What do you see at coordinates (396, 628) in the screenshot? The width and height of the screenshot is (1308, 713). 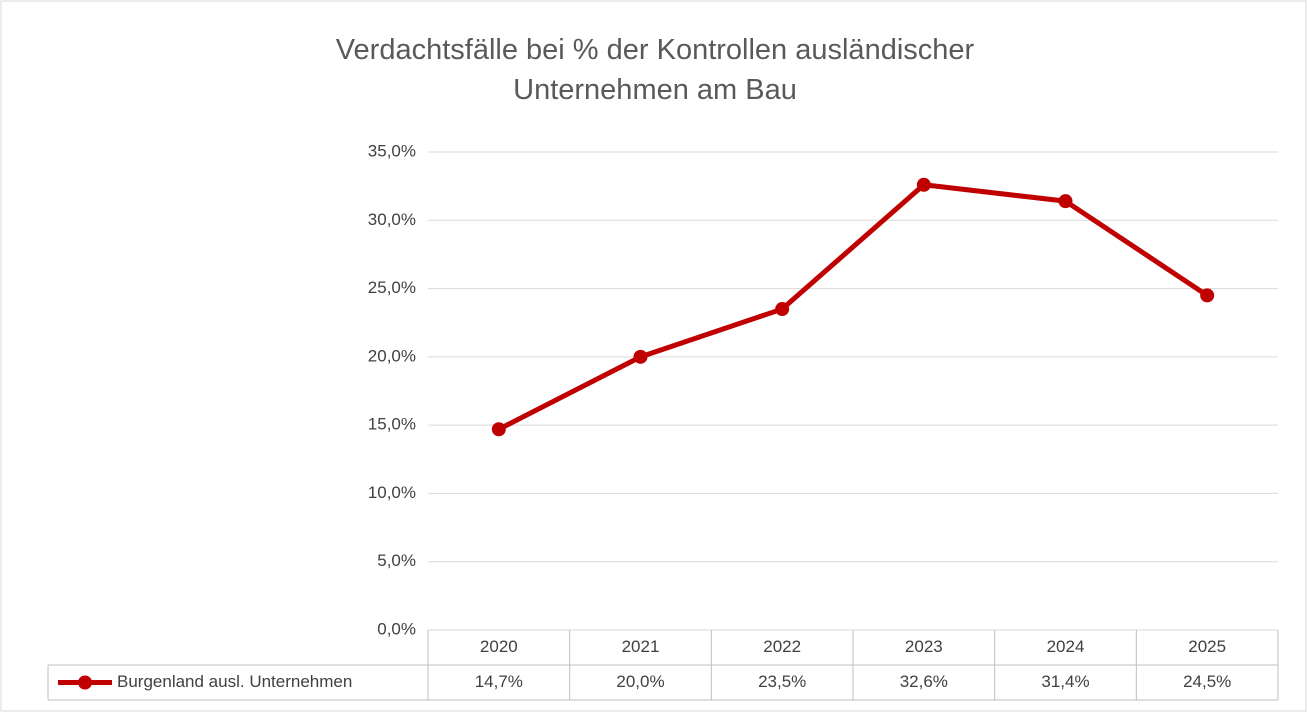 I see `y-tick-label: 0,0%` at bounding box center [396, 628].